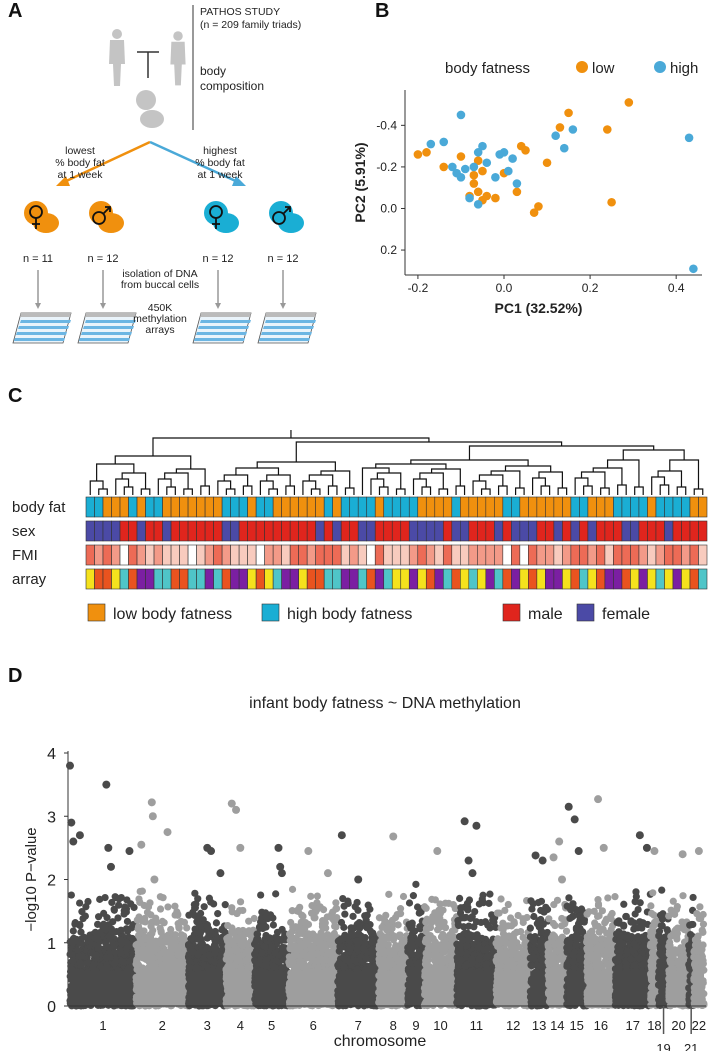 Image resolution: width=709 pixels, height=1051 pixels. Describe the element at coordinates (676, 288) in the screenshot. I see `x-tick-label: 0.4` at that location.